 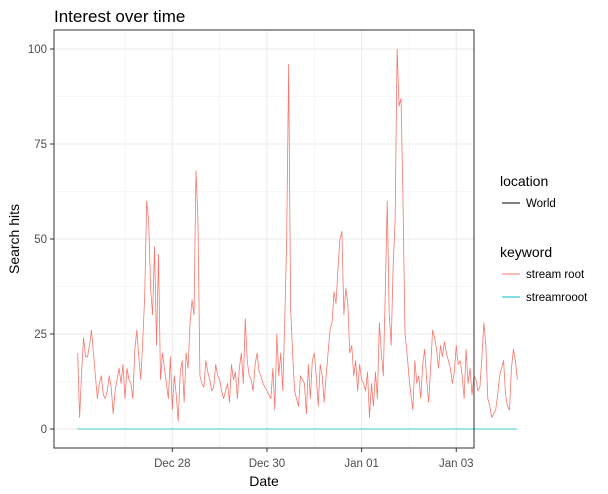 I want to click on legend-keyword: keyword stream root streamrooot, so click(x=544, y=274).